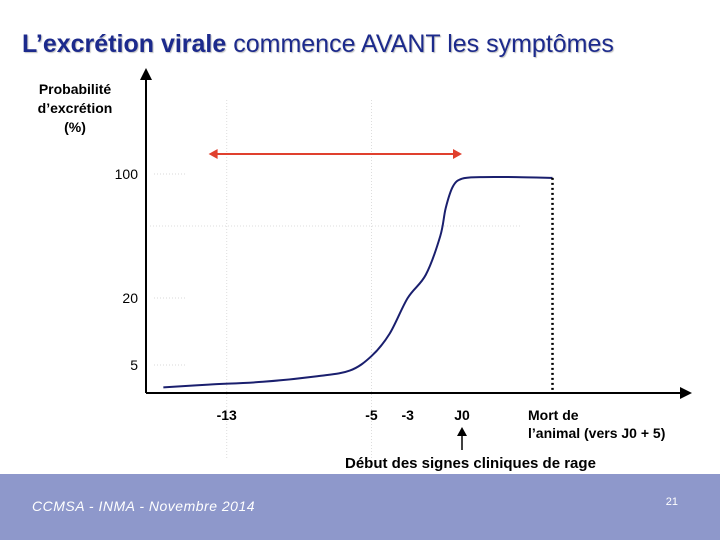 The image size is (720, 540). I want to click on mort-label-line-2: l’animal (vers J0 + 5), so click(596, 433).